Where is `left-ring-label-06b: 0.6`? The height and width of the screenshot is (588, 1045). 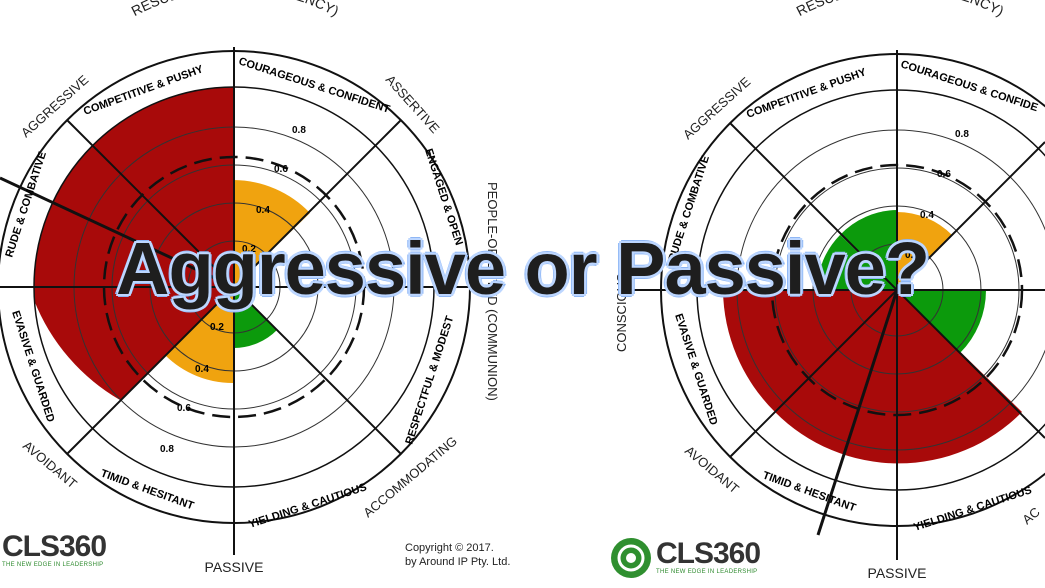 left-ring-label-06b: 0.6 is located at coordinates (184, 408).